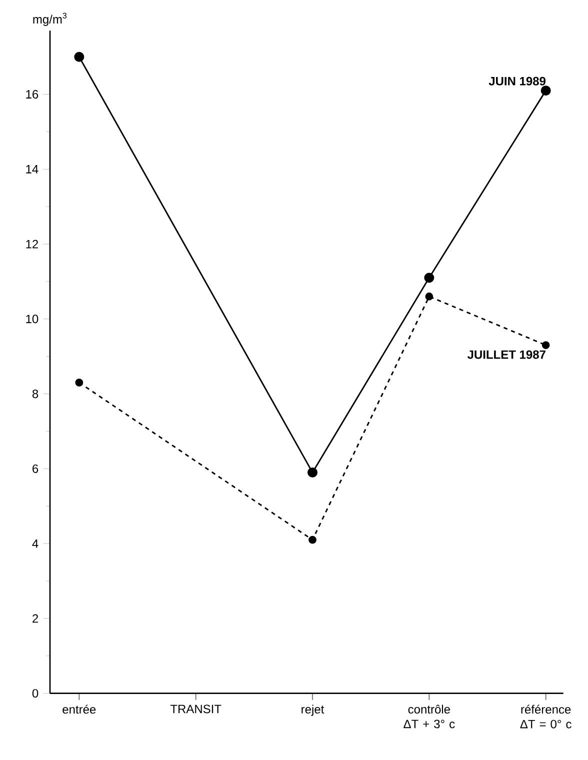  What do you see at coordinates (35, 543) in the screenshot?
I see `y-tick-label: 4` at bounding box center [35, 543].